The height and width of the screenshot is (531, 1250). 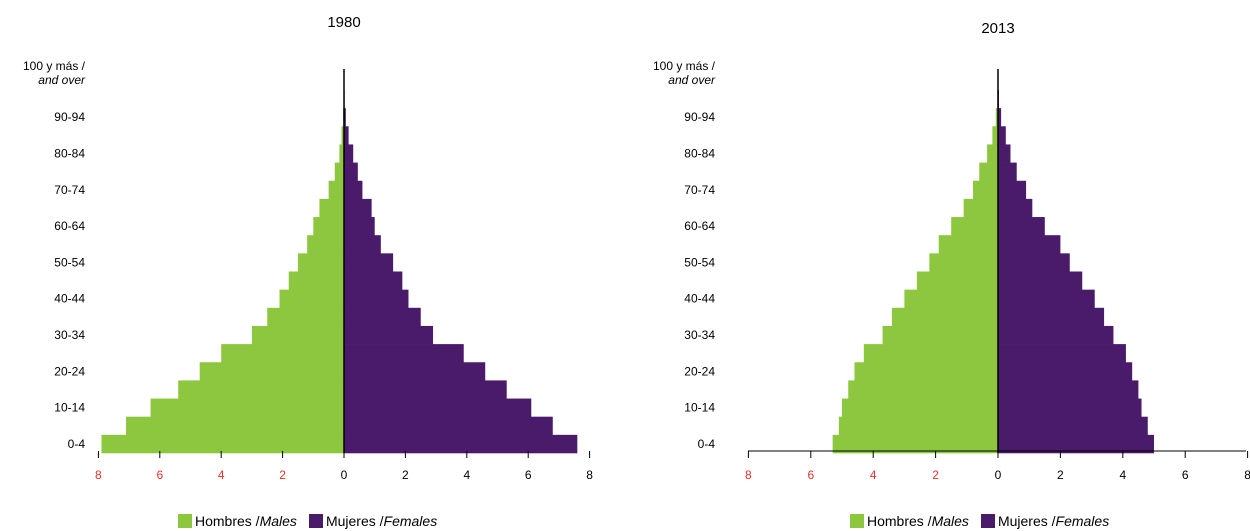 What do you see at coordinates (899, 521) in the screenshot?
I see `legend-label-males-prefix: Hombres /` at bounding box center [899, 521].